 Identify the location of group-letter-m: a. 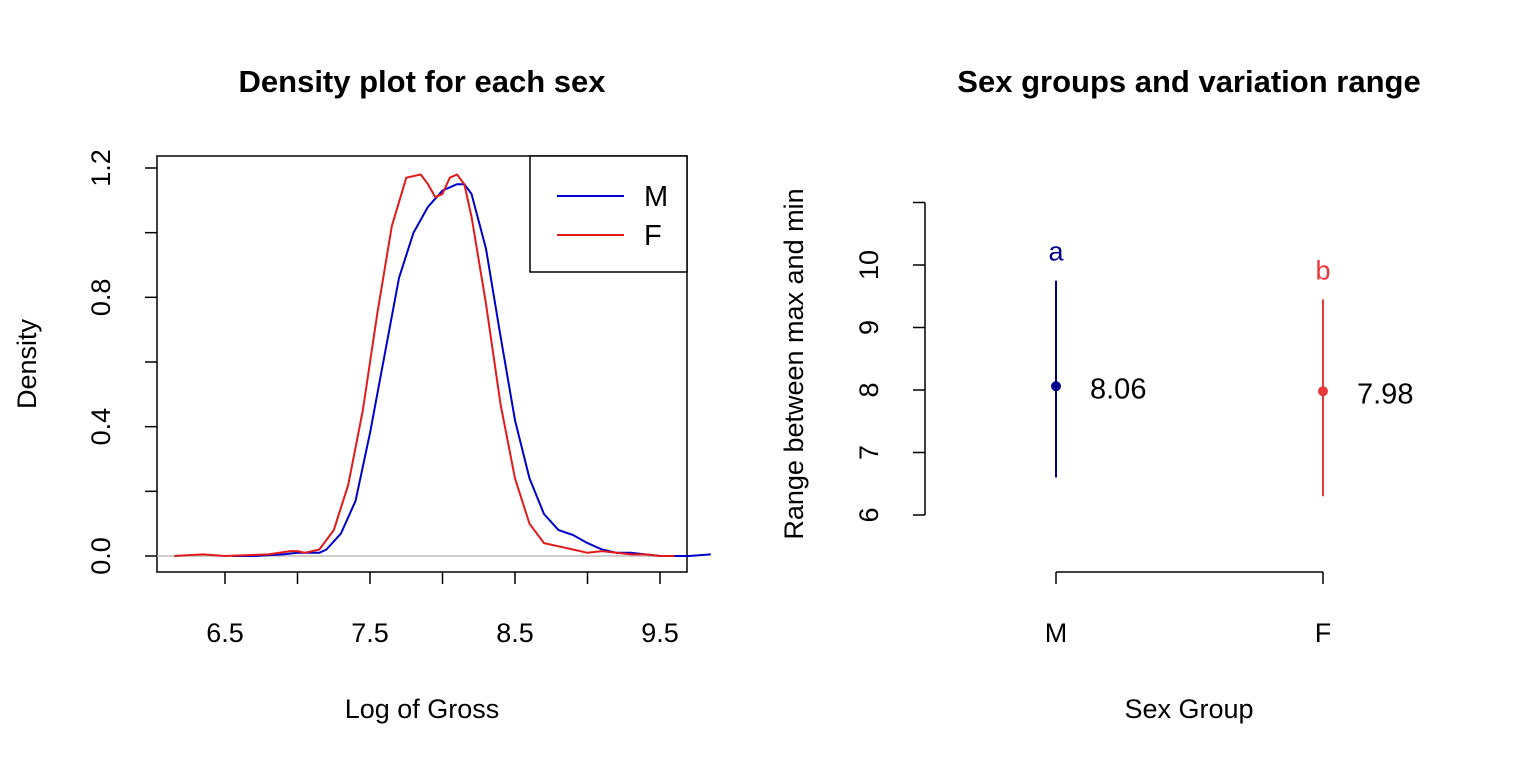
(1056, 252).